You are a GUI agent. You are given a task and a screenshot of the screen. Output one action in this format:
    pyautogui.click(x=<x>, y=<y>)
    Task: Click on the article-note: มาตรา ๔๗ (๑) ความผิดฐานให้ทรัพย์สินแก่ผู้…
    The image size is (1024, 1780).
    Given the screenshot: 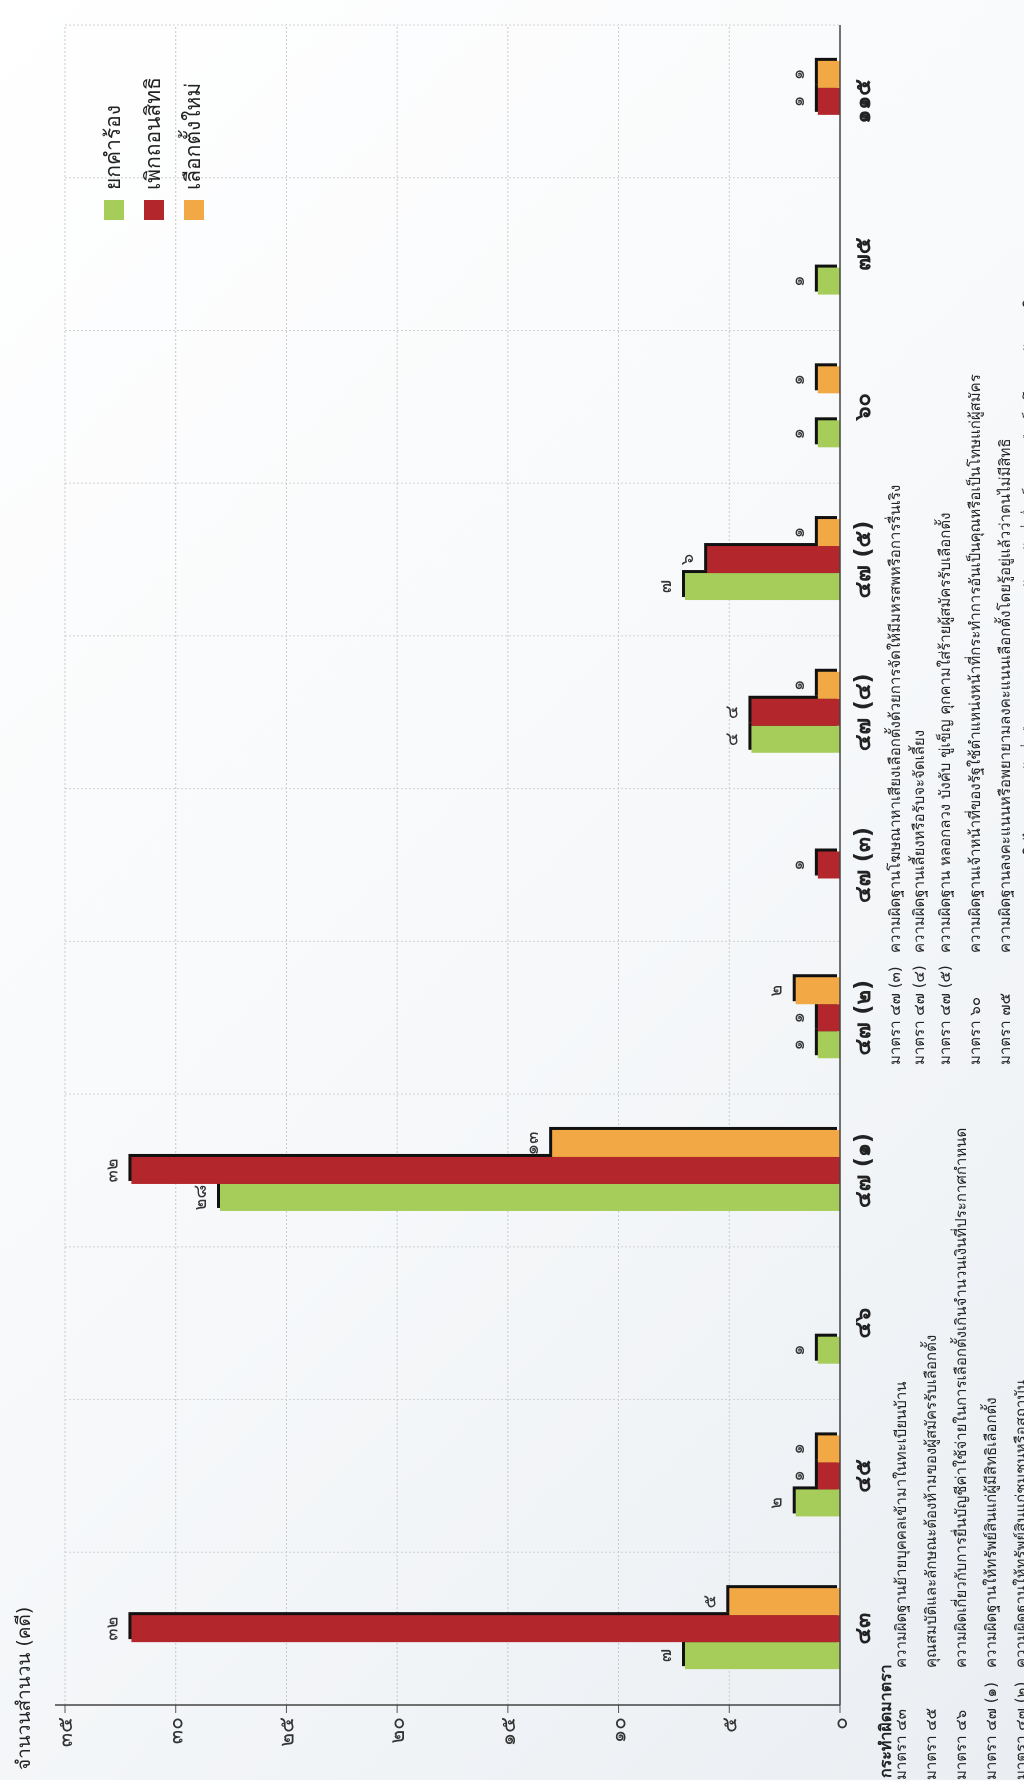 What is the action you would take?
    pyautogui.click(x=991, y=1588)
    